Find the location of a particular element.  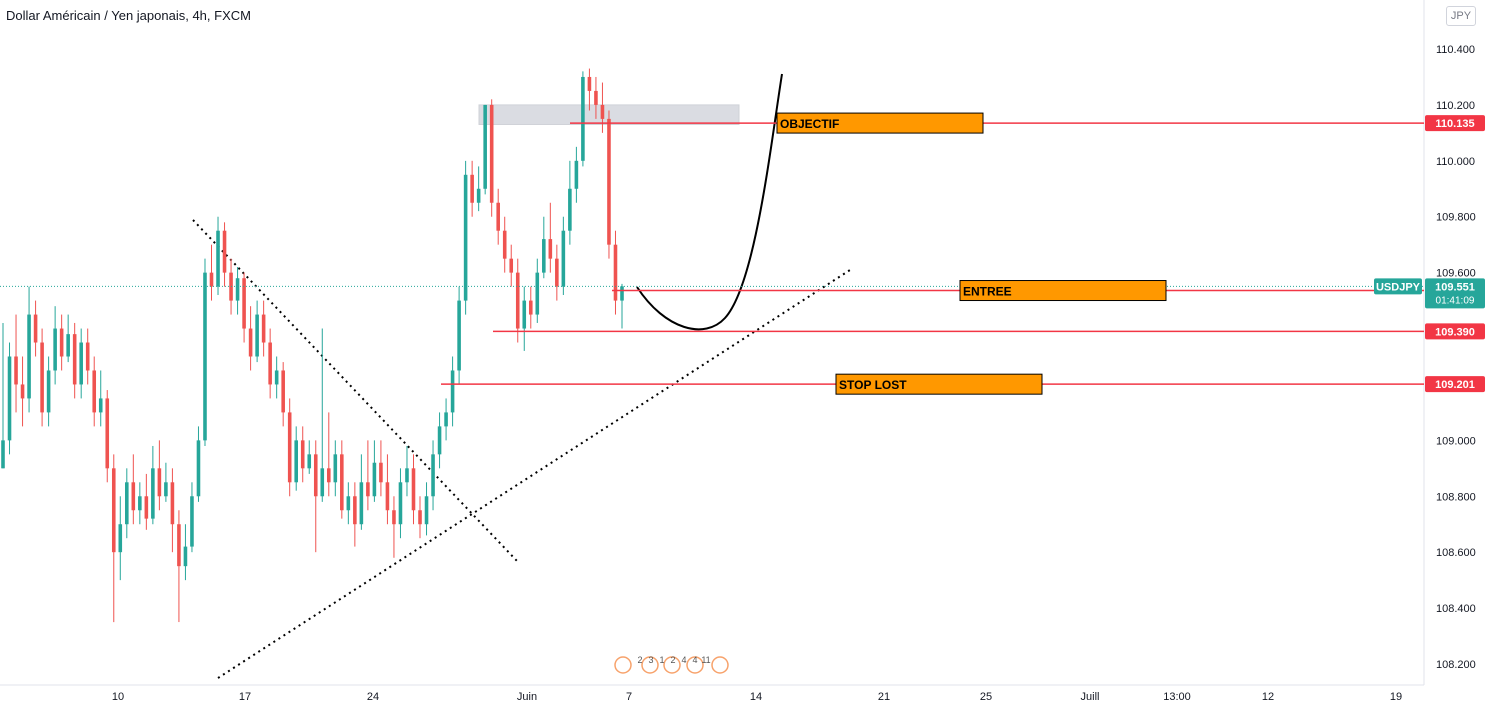

event-label: 4 is located at coordinates (694, 660).